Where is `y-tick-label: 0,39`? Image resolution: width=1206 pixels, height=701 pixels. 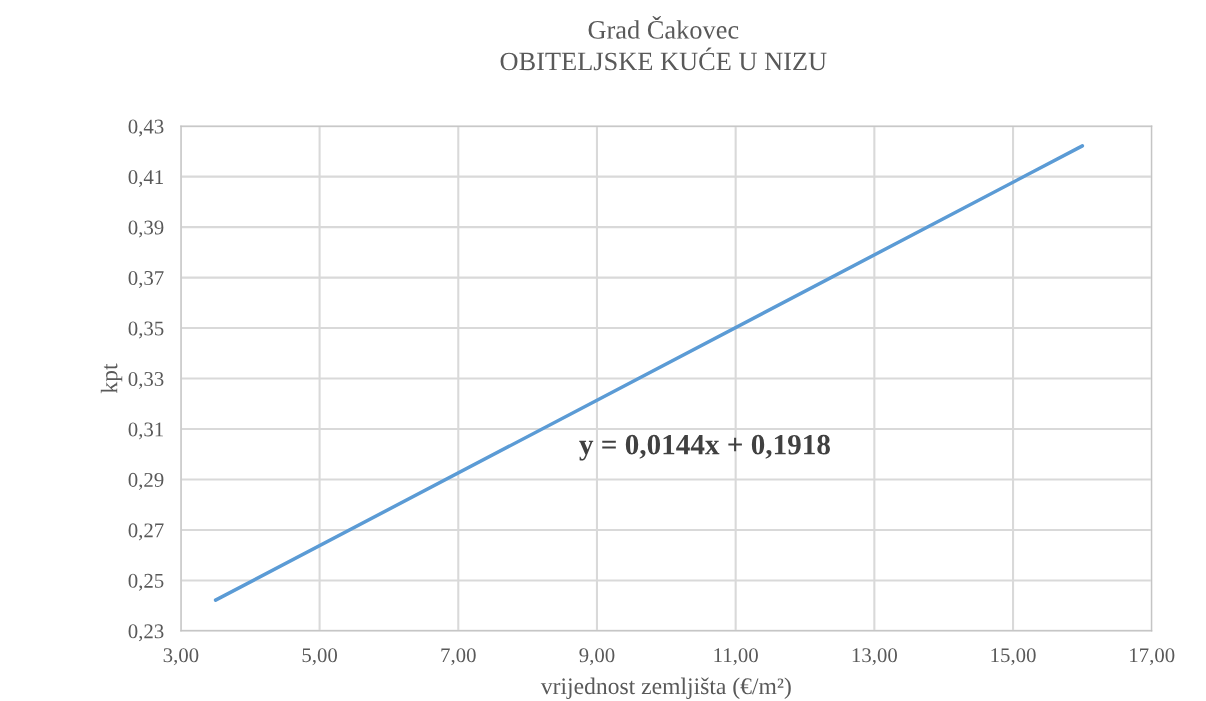
y-tick-label: 0,39 is located at coordinates (146, 229).